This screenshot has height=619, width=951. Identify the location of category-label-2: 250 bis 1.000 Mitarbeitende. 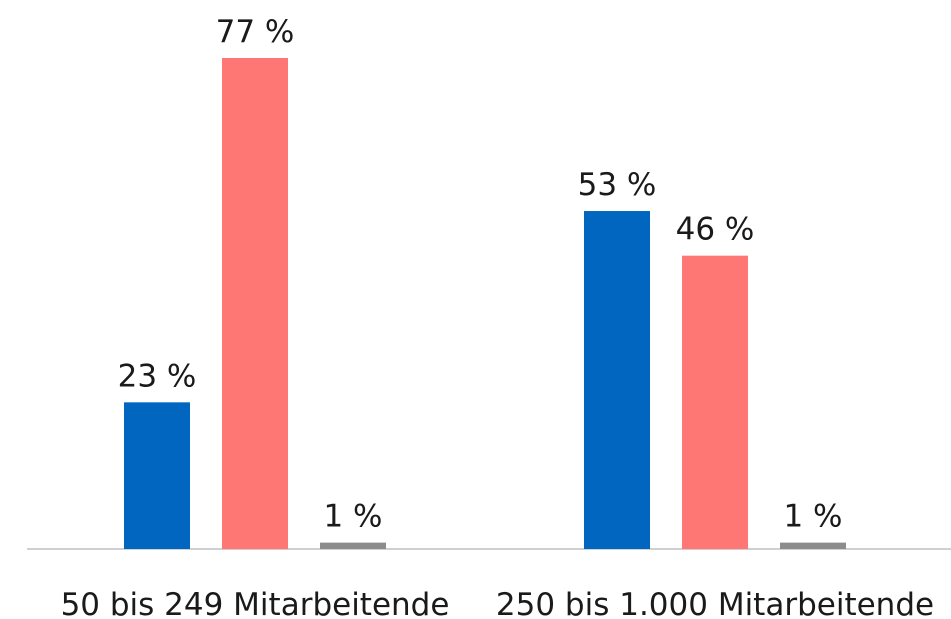
(715, 603).